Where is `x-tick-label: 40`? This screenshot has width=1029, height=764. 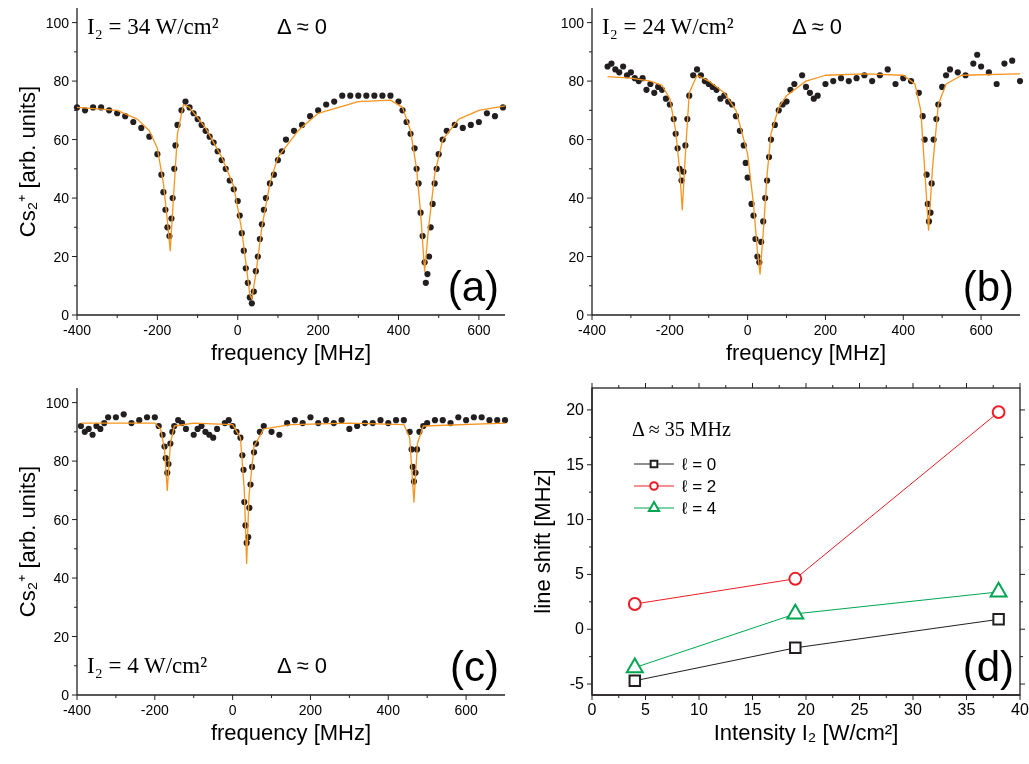 x-tick-label: 40 is located at coordinates (1020, 709).